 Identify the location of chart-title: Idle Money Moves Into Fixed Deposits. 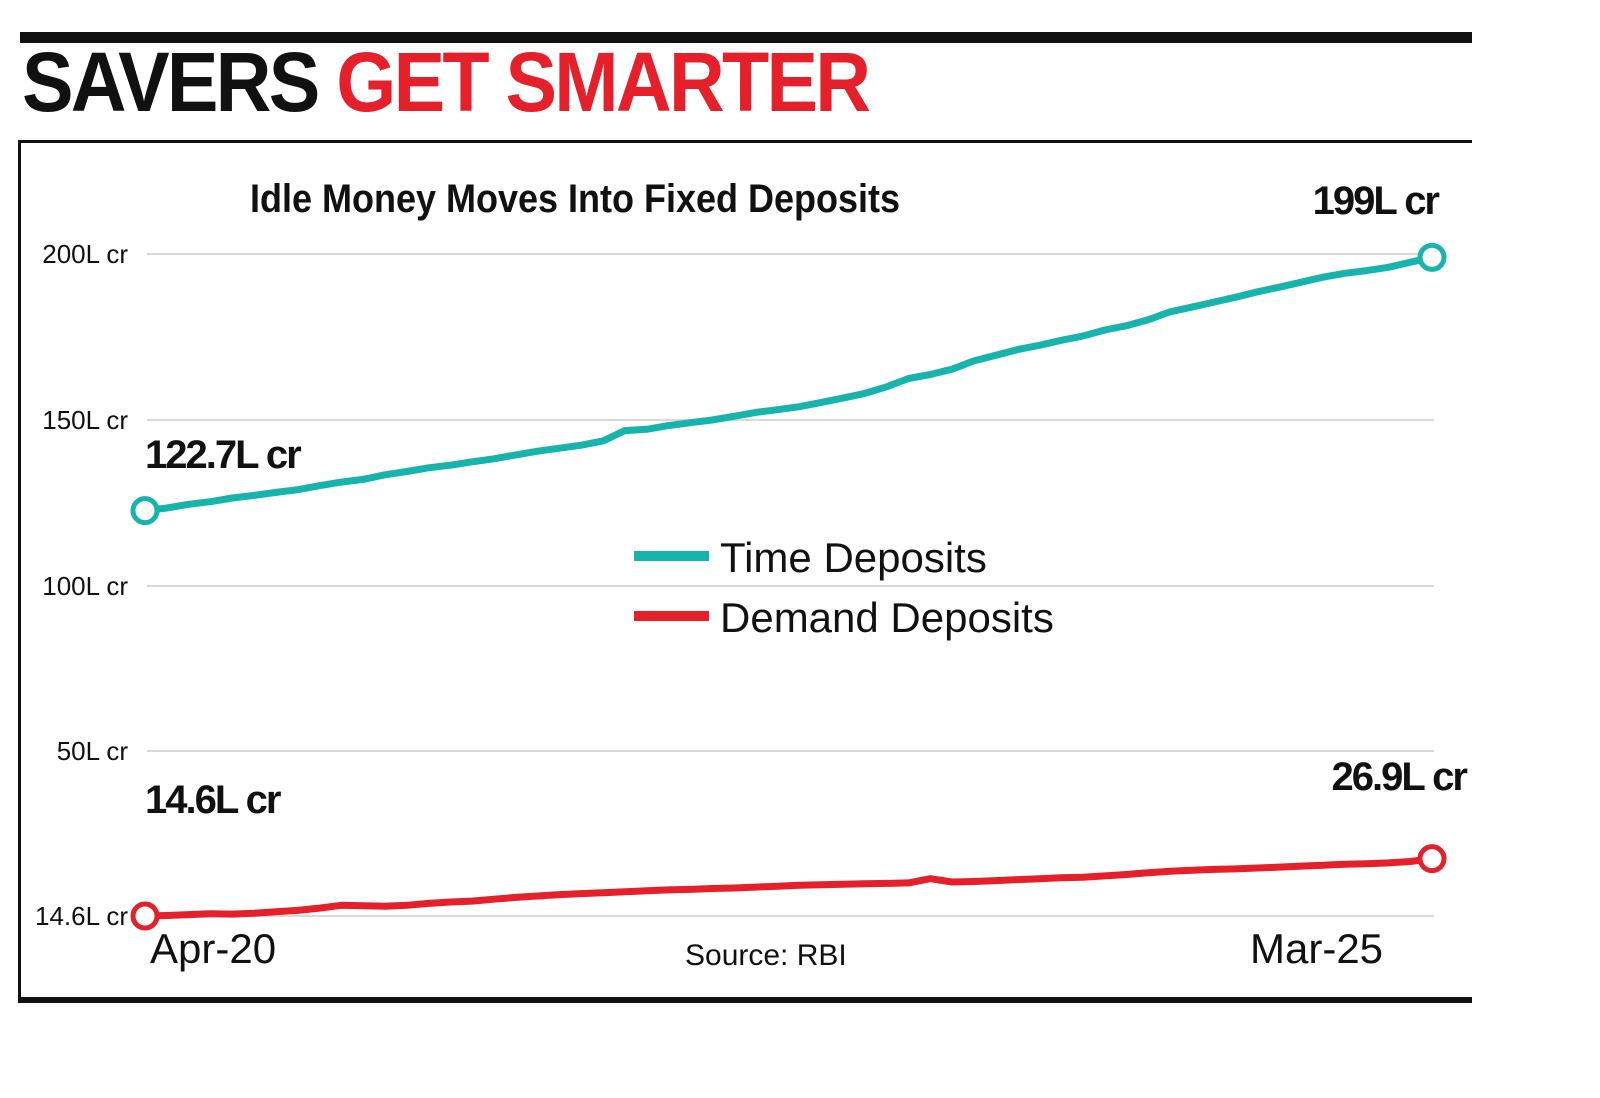
(575, 199).